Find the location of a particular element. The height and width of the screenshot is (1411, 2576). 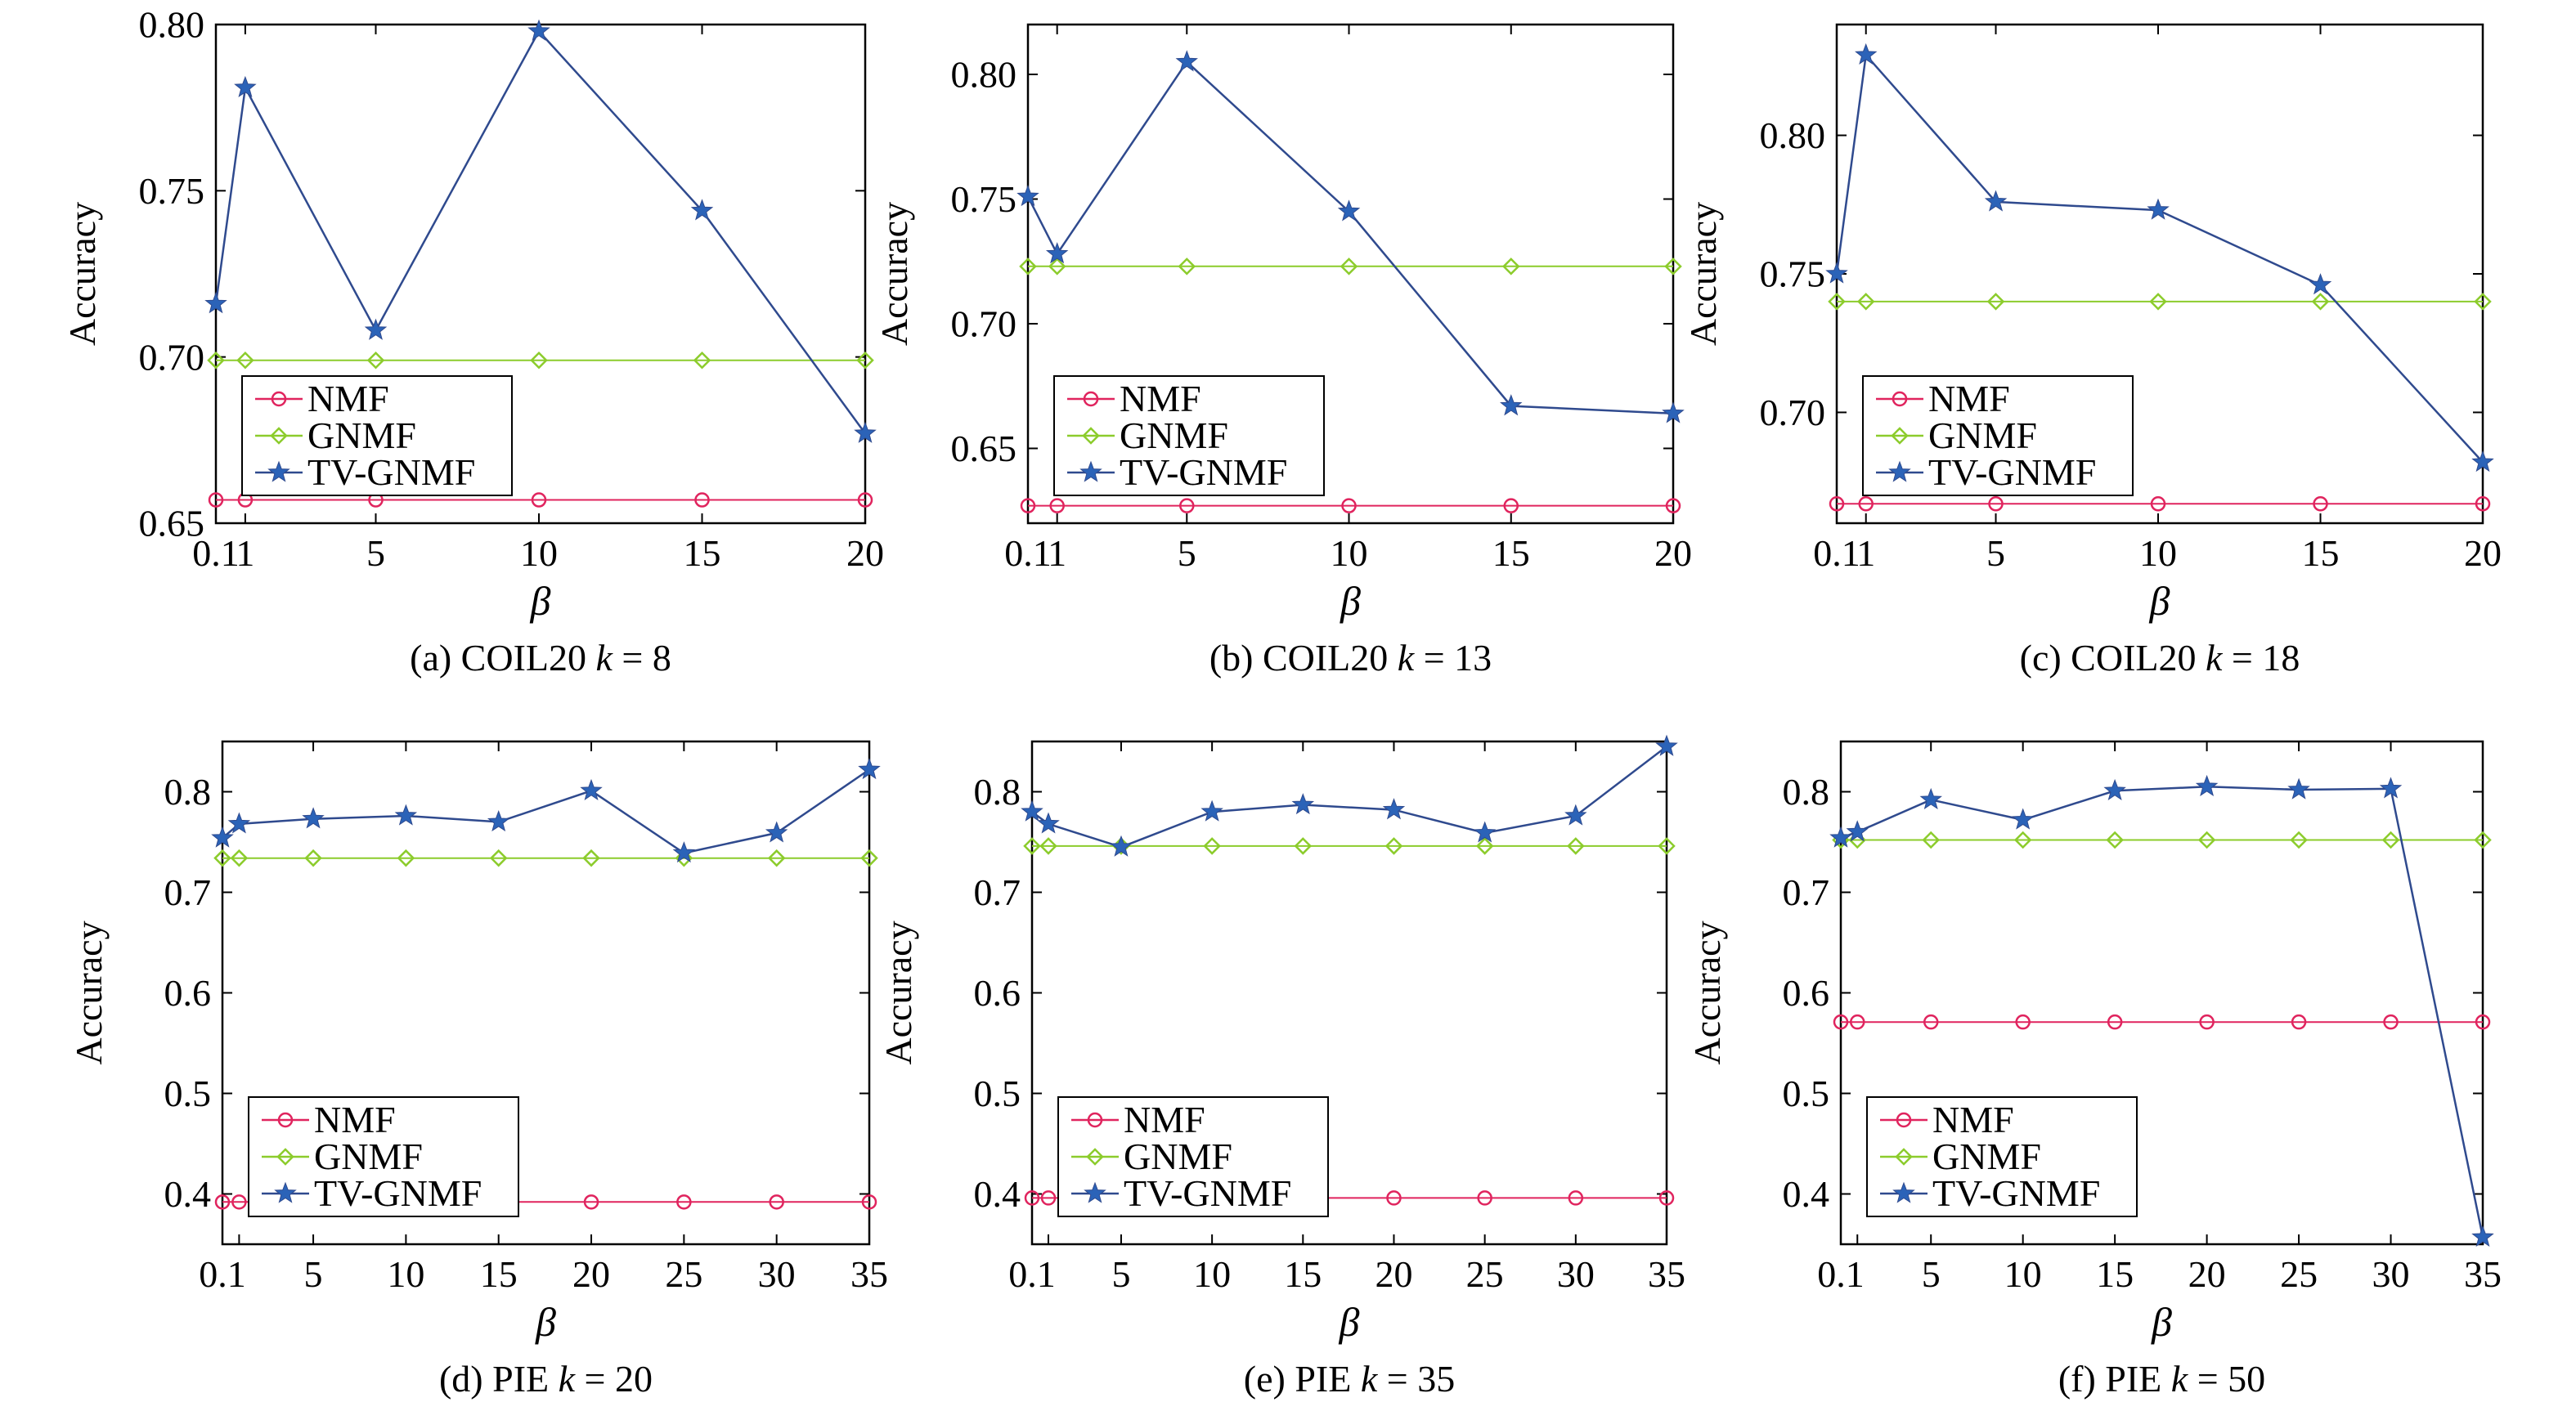

caption-suffix: = 20 is located at coordinates (614, 1379).